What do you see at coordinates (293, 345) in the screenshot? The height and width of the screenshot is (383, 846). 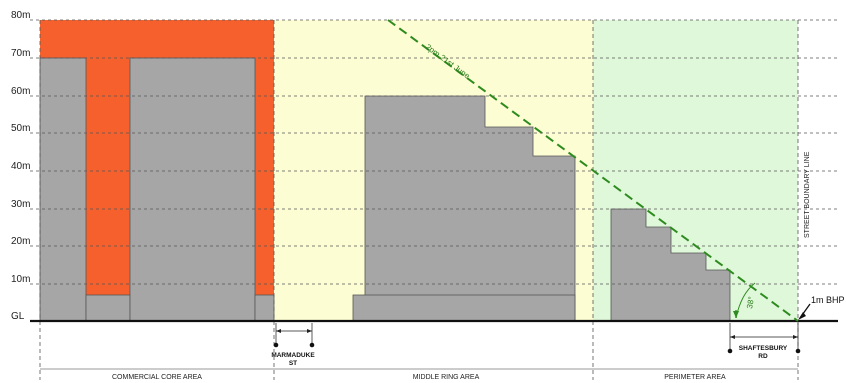 I see `street-marmaduke: MARMADUKE ST` at bounding box center [293, 345].